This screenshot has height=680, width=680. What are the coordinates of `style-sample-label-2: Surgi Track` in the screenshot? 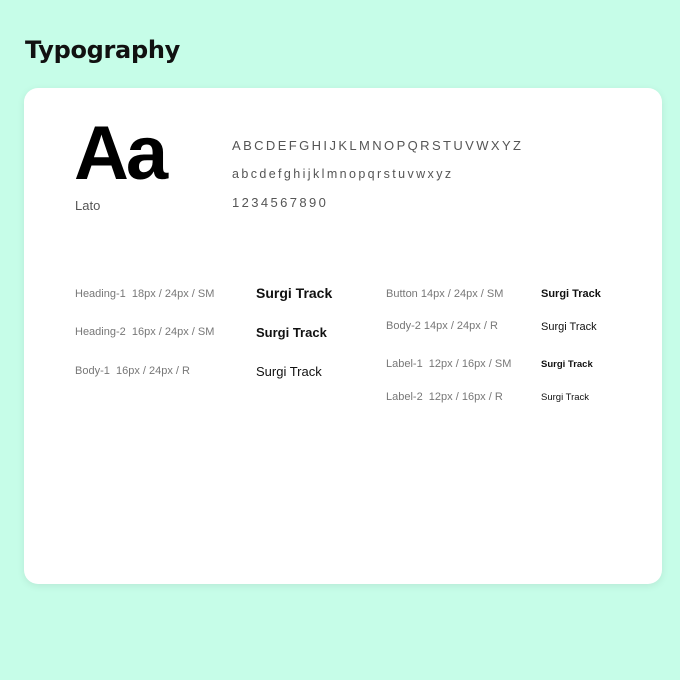 It's located at (565, 397).